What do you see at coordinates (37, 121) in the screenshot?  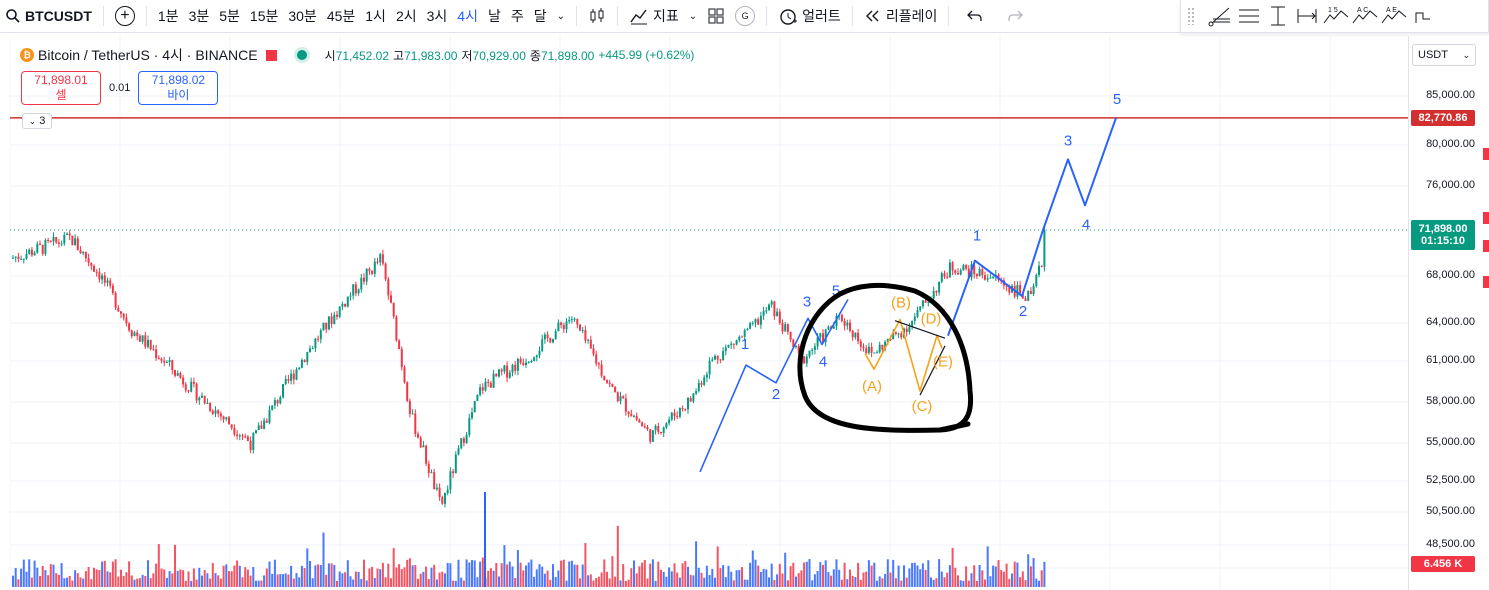 I see `indicator-collapse-toggle: ⌄ 3` at bounding box center [37, 121].